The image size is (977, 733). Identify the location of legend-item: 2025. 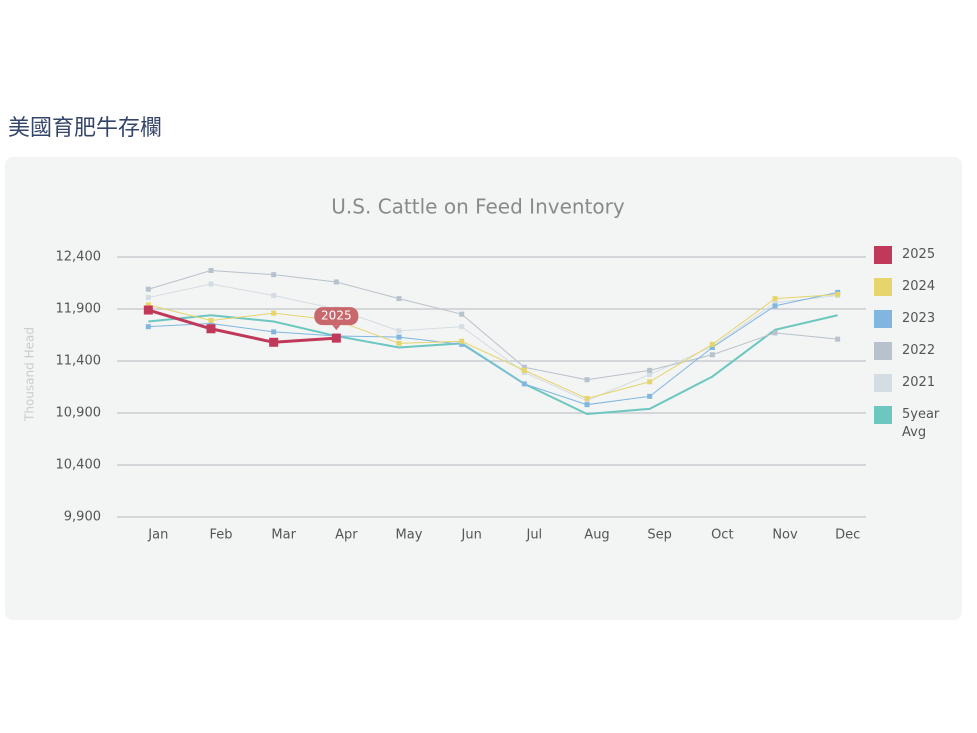
(909, 255).